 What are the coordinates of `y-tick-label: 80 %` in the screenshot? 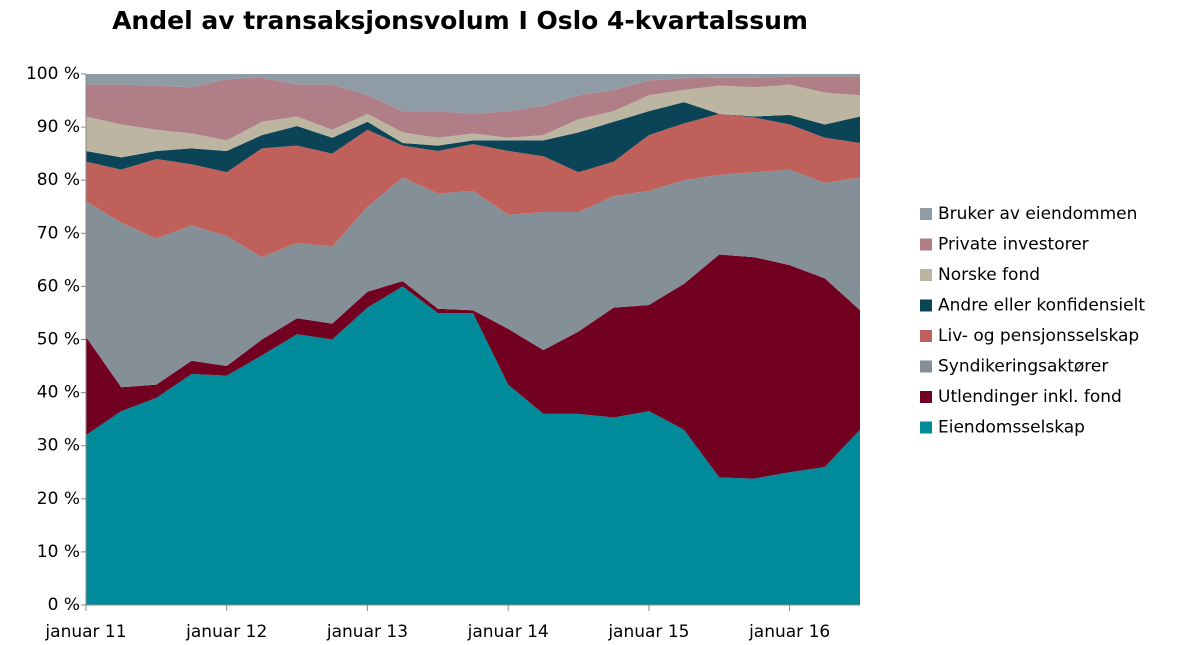 It's located at (58, 180).